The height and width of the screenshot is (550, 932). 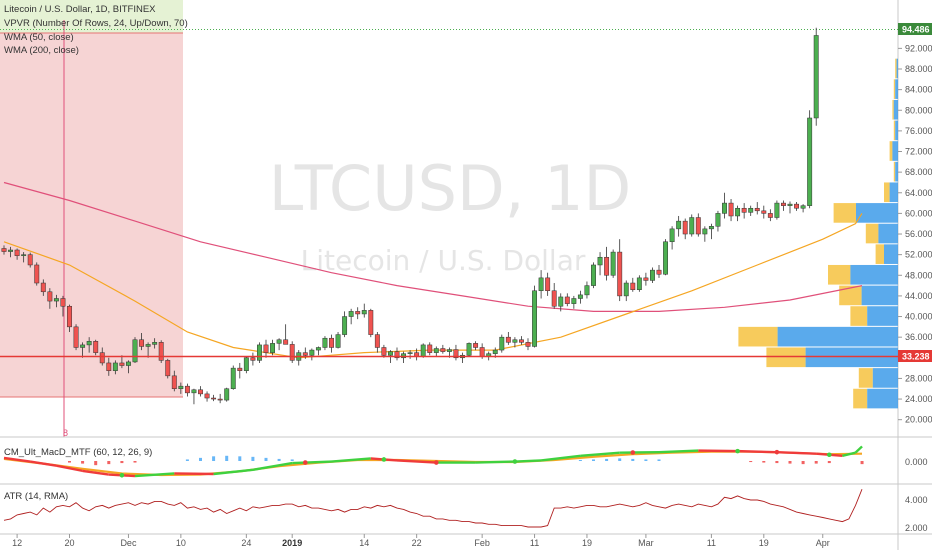 I want to click on symbol-title: Litecoin / U.S. Dollar, 1D, BITFINEX, so click(x=80, y=9).